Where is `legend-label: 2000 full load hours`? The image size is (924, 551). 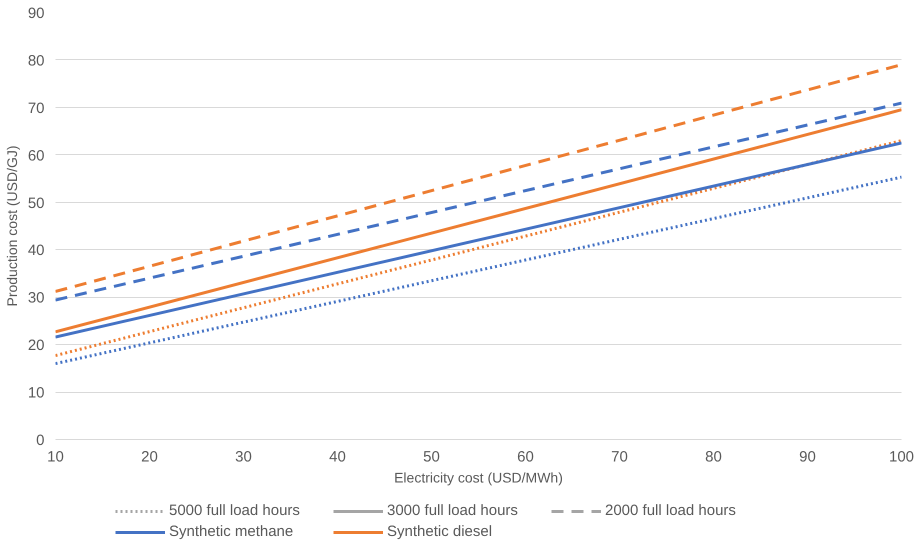 legend-label: 2000 full load hours is located at coordinates (671, 510).